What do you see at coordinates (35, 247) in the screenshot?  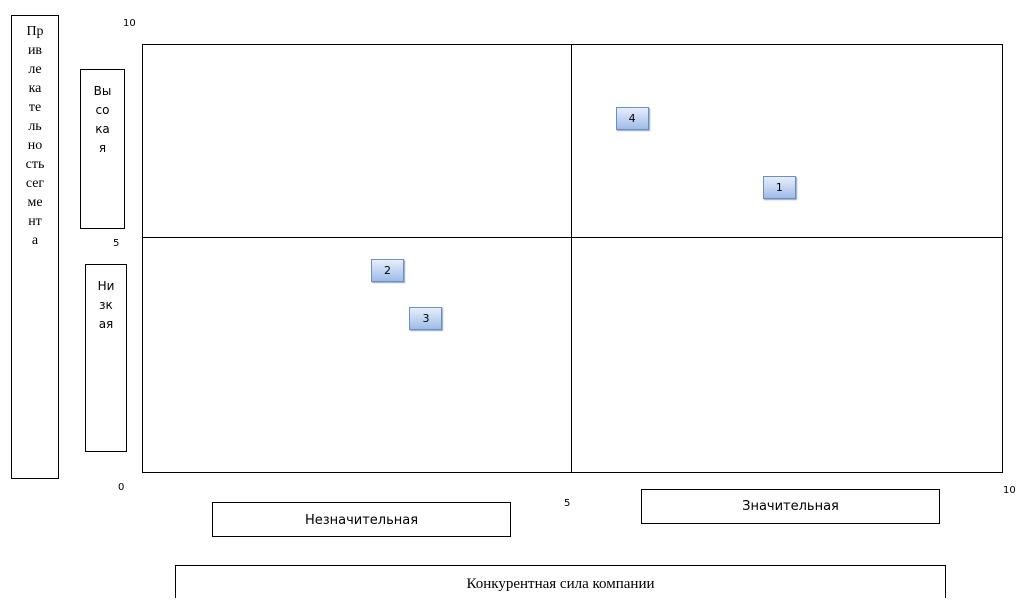 I see `y-axis-title: Пр ив ле ка те ль но сть сег ме нт а` at bounding box center [35, 247].